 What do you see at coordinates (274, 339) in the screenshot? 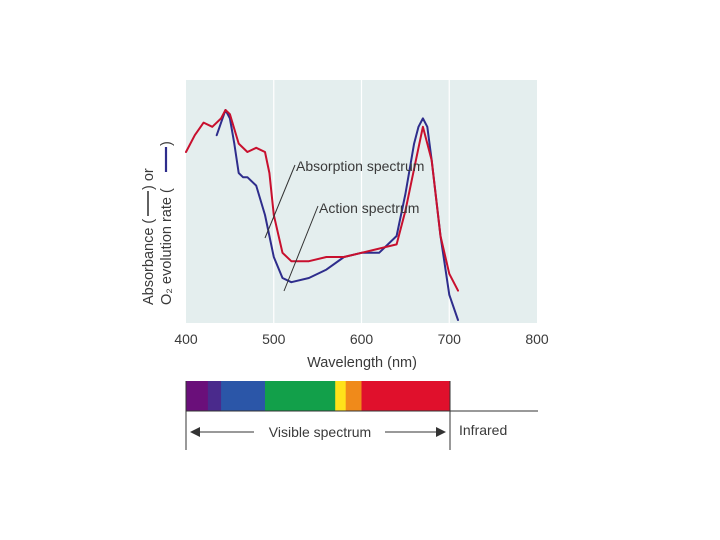
I see `x-tick-label-500: 500` at bounding box center [274, 339].